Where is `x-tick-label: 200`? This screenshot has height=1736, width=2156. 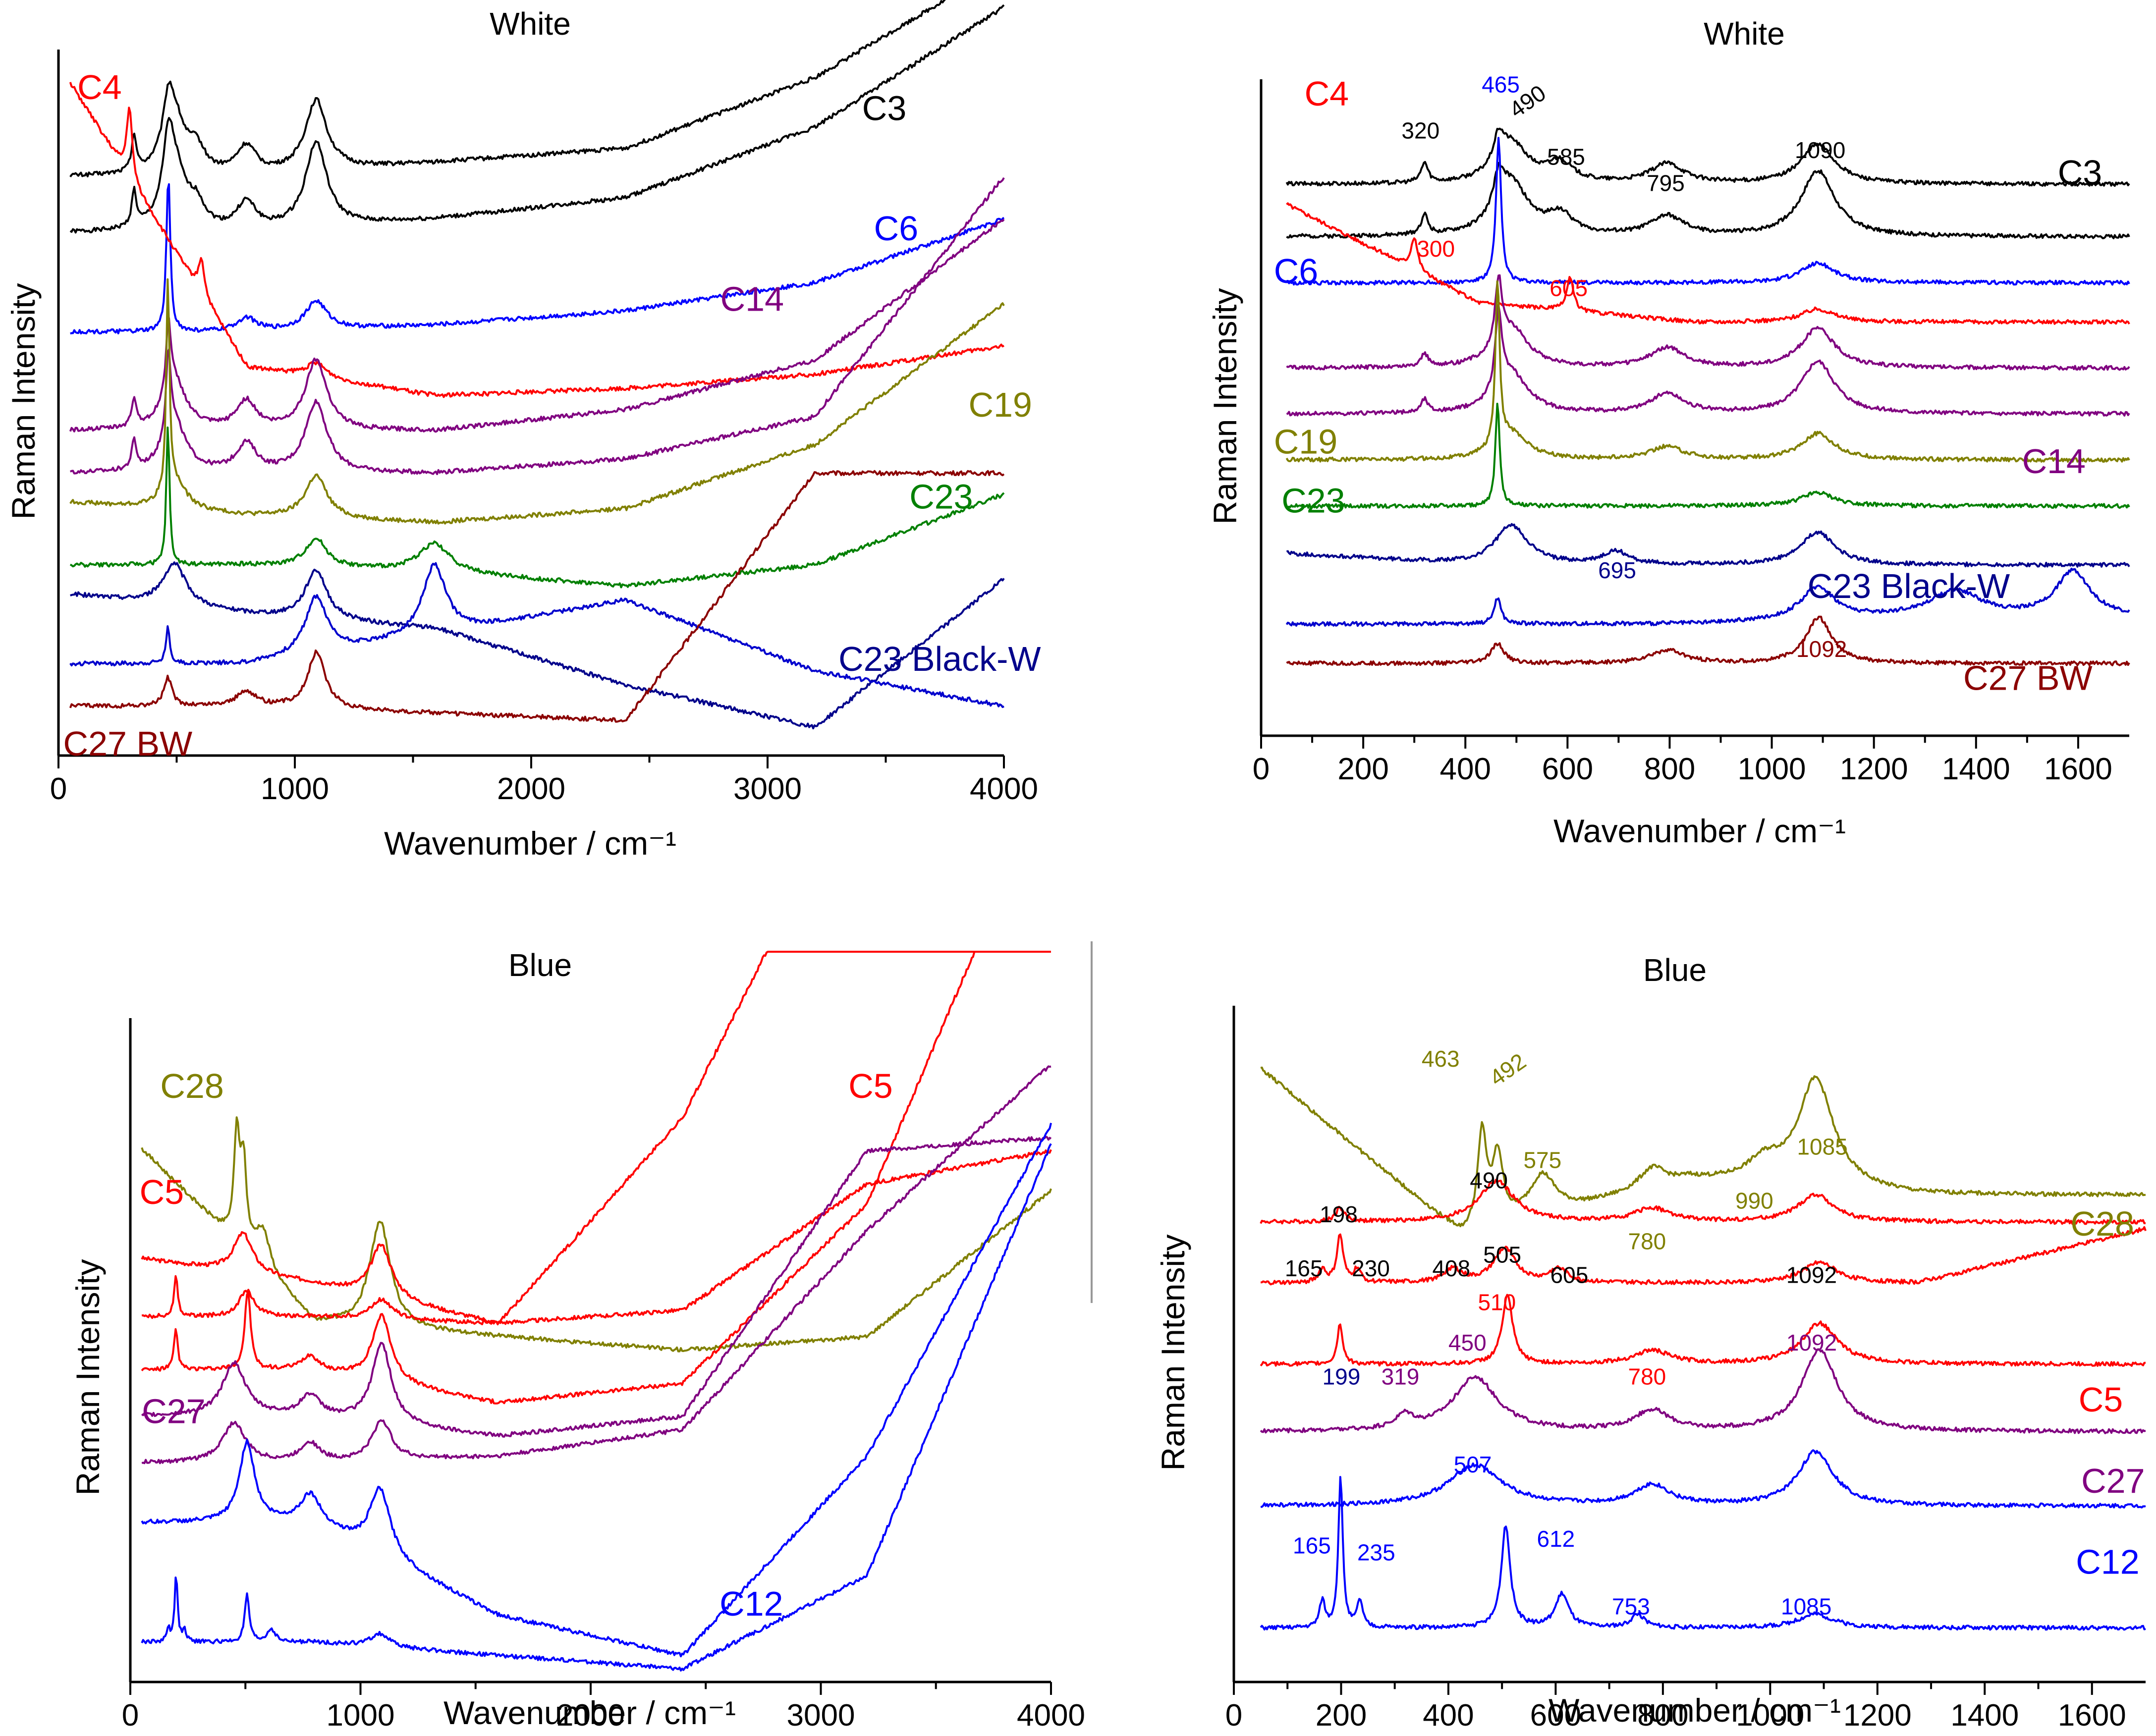 x-tick-label: 200 is located at coordinates (1341, 1715).